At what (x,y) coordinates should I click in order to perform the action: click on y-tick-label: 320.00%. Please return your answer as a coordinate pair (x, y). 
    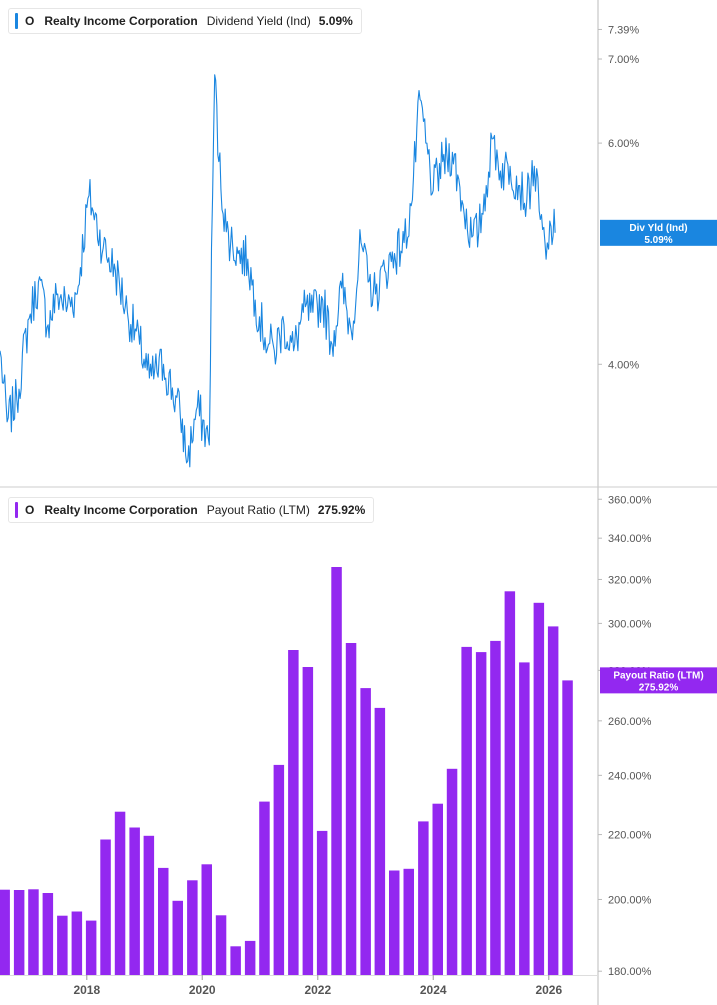
    Looking at the image, I should click on (630, 580).